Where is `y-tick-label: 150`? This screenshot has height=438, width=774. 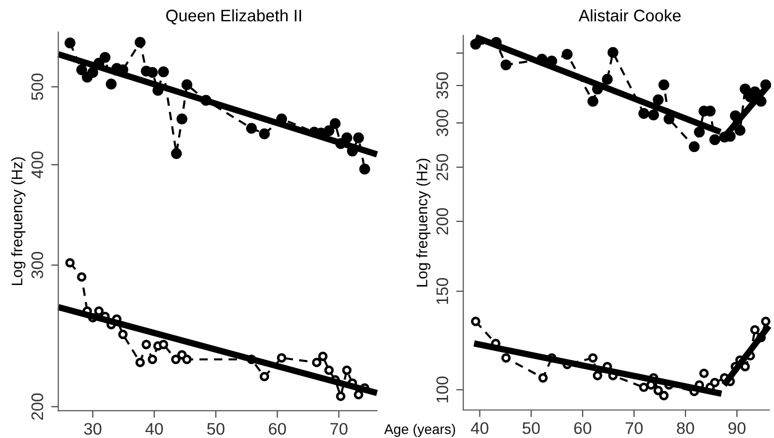
y-tick-label: 150 is located at coordinates (442, 291).